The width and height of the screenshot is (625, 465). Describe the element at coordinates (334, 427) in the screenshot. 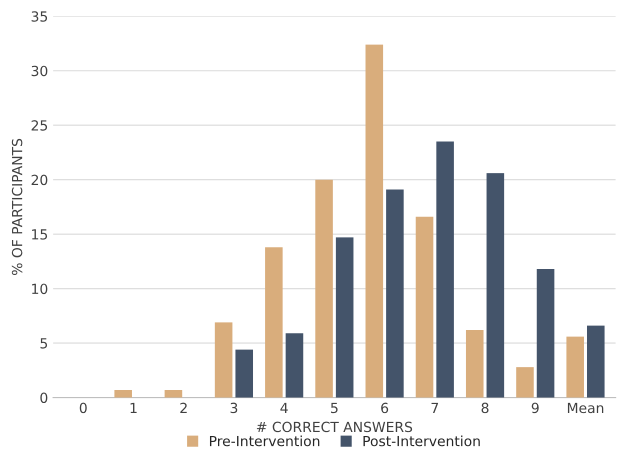

I see `x-axis-title: # CORRECT ANSWERS` at that location.